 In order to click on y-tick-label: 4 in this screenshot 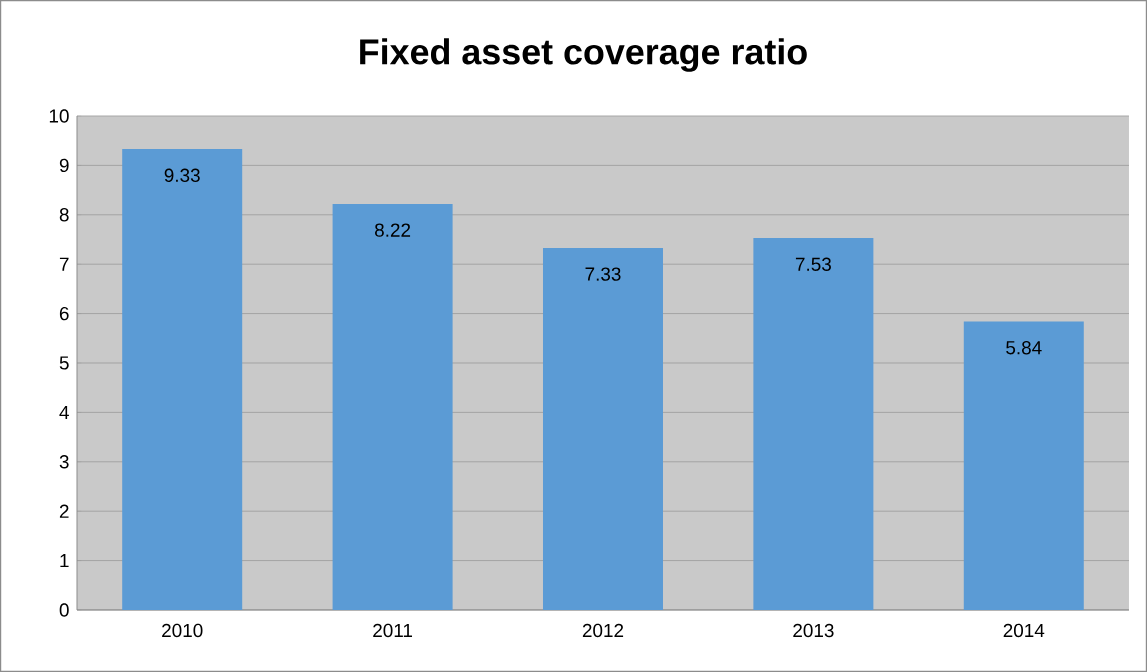, I will do `click(64, 412)`.